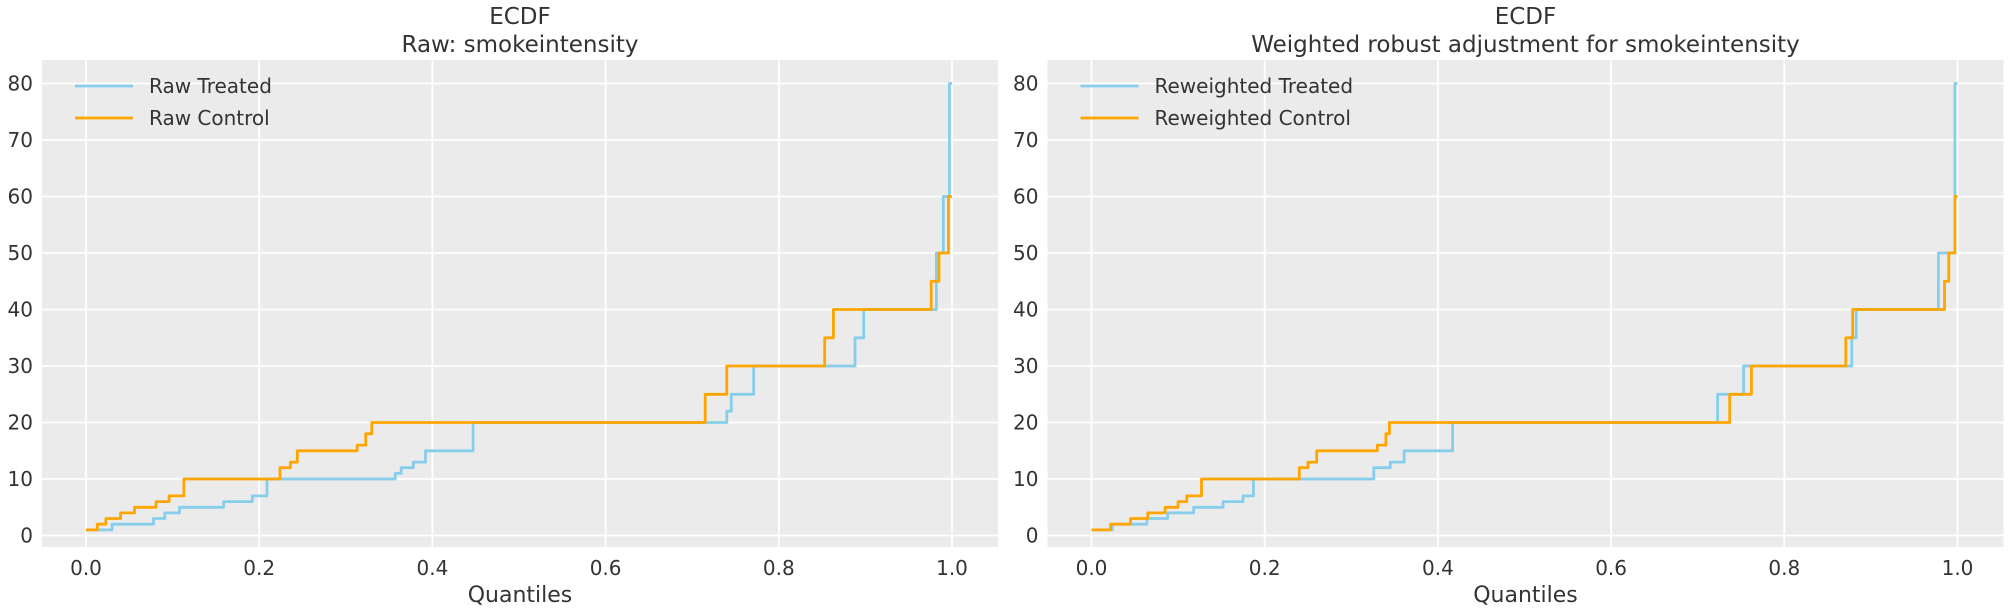 Image resolution: width=2011 pixels, height=611 pixels. I want to click on legend: Raw Treated Raw Control, so click(173, 102).